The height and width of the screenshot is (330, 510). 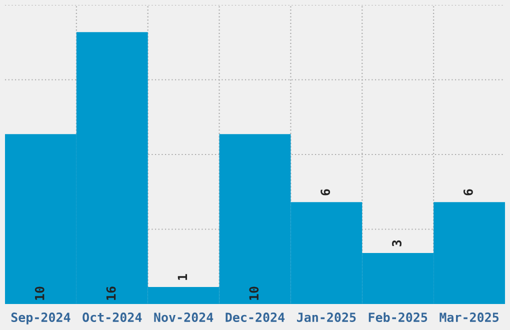 I want to click on x-tick-label: Mar-2025, so click(x=469, y=317).